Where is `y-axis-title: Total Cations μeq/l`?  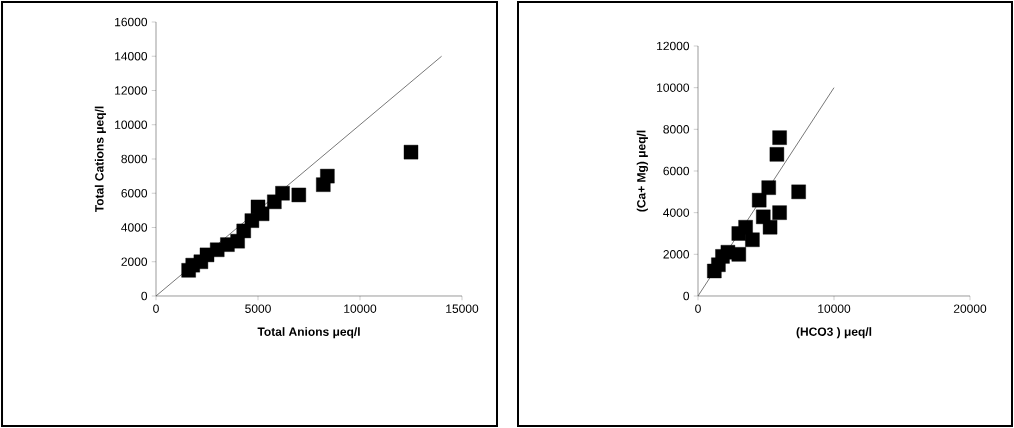
y-axis-title: Total Cations μeq/l is located at coordinates (100, 159).